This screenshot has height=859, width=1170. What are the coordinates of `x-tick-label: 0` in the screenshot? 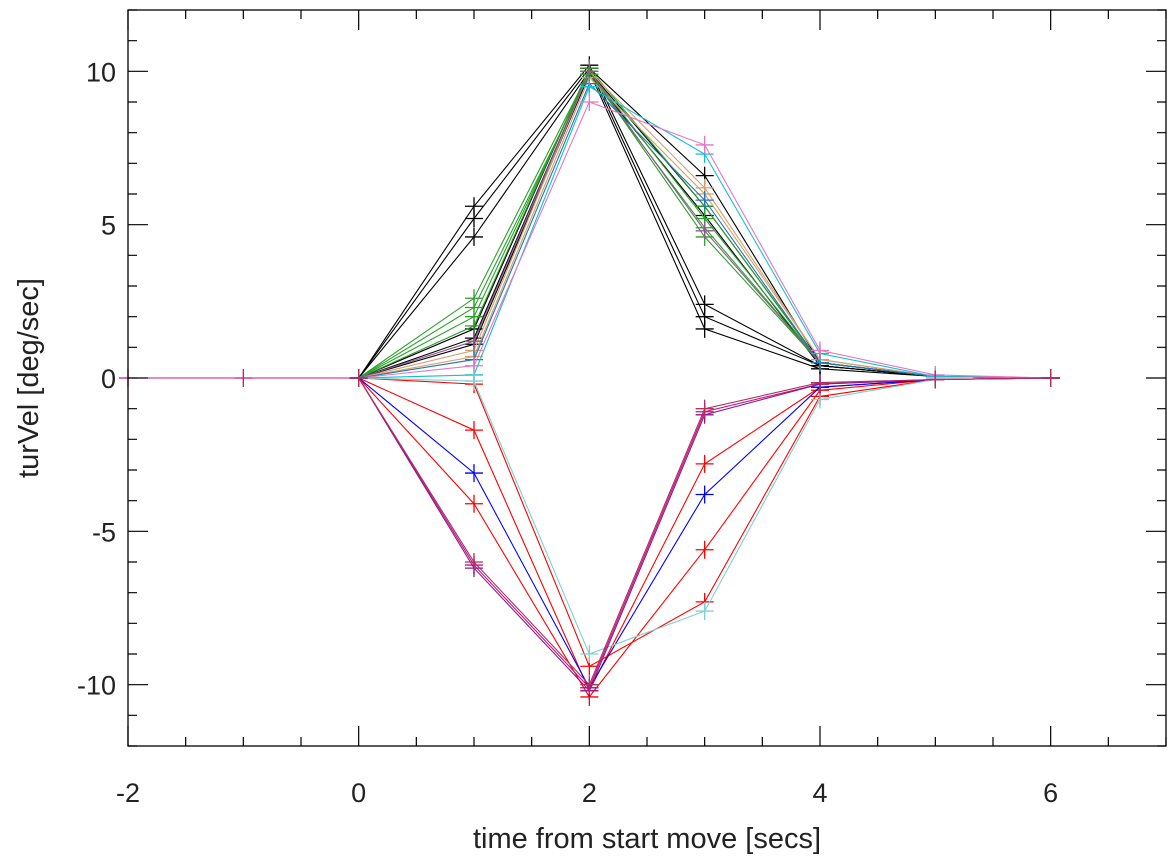 It's located at (358, 793).